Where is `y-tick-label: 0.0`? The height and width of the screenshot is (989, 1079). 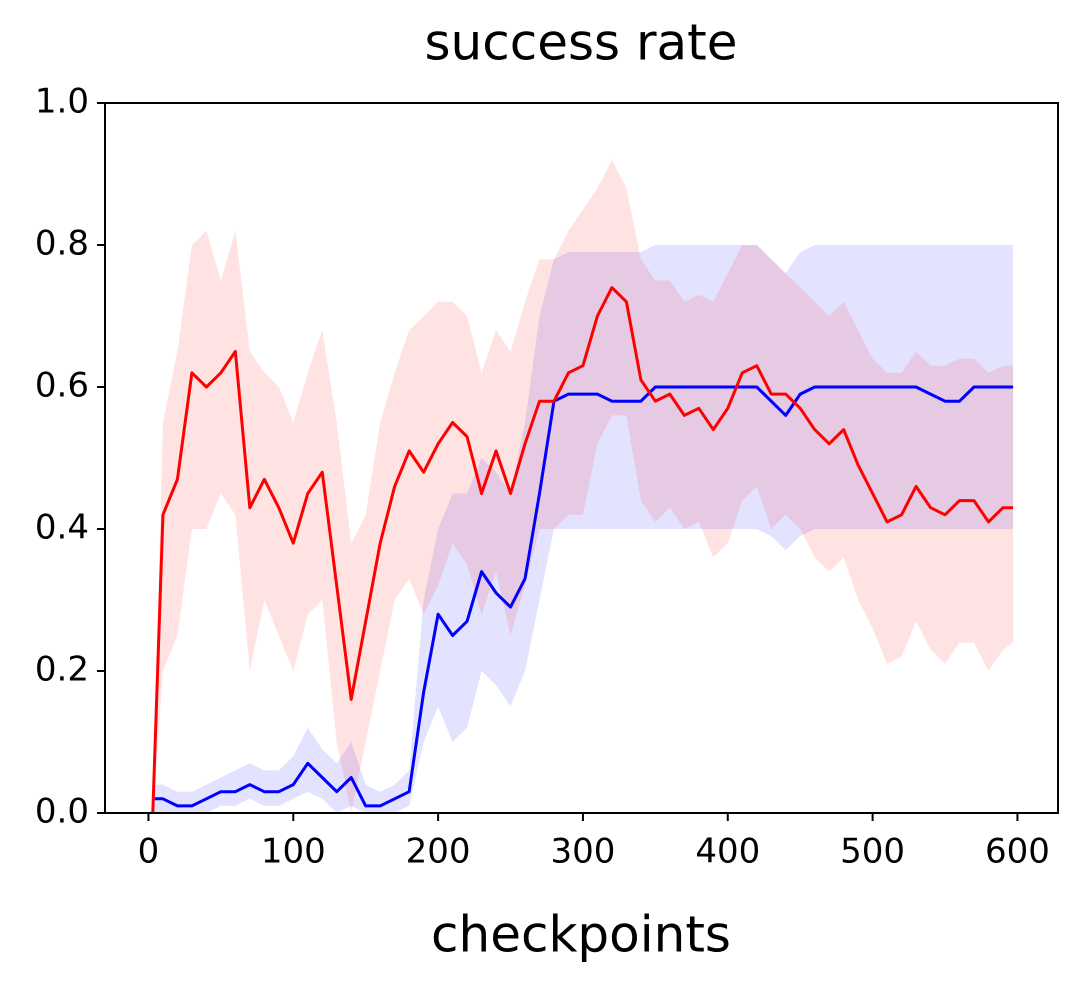 y-tick-label: 0.0 is located at coordinates (62, 812).